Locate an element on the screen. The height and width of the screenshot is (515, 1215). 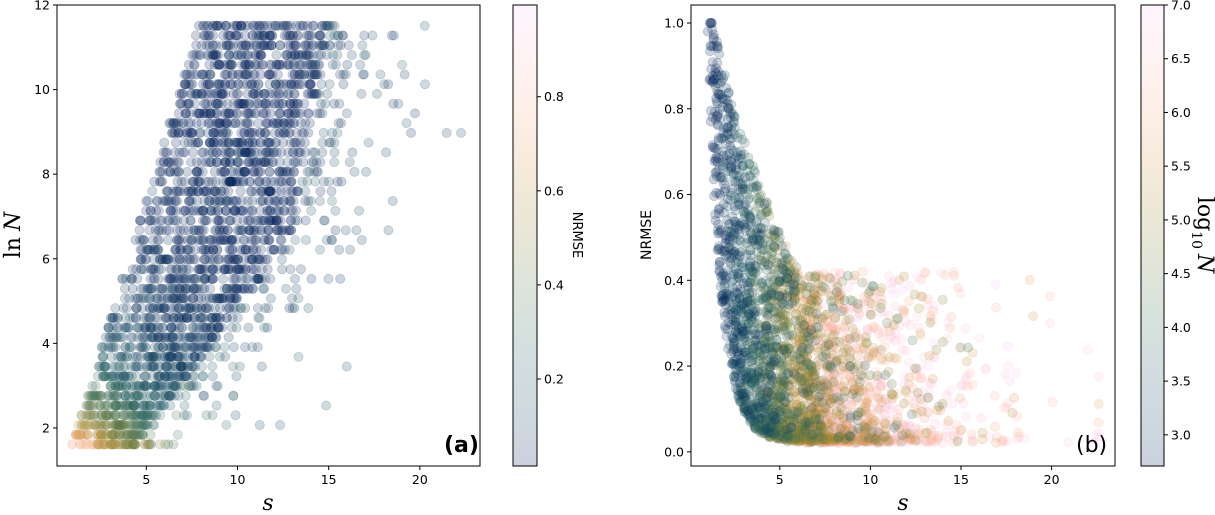
y-axis-label-a: lnN is located at coordinates (13, 234).